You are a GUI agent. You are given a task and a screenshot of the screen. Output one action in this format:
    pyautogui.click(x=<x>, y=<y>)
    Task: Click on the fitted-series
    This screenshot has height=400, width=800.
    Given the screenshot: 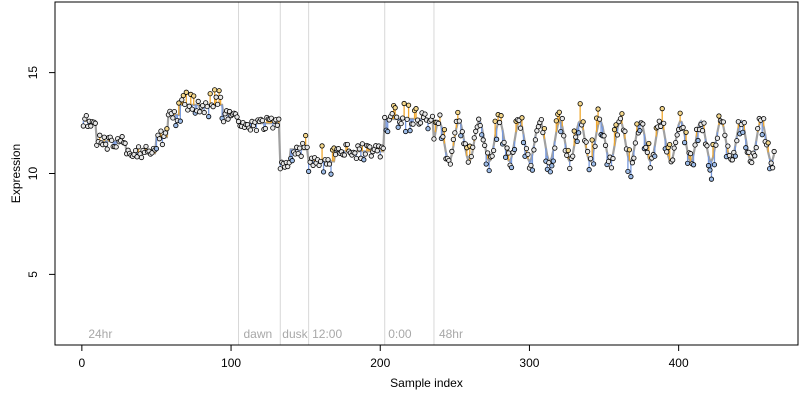 What is the action you would take?
    pyautogui.click(x=429, y=134)
    